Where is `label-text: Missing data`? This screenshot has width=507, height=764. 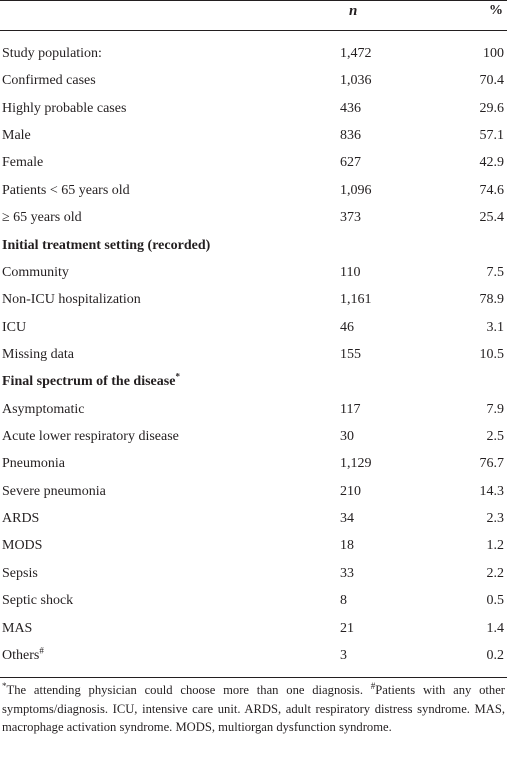 label-text: Missing data is located at coordinates (38, 354).